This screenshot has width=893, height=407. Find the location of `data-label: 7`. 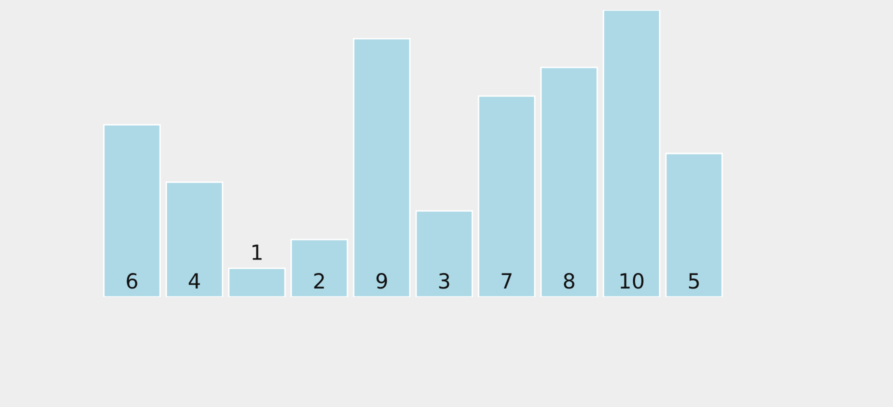

data-label: 7 is located at coordinates (507, 280).